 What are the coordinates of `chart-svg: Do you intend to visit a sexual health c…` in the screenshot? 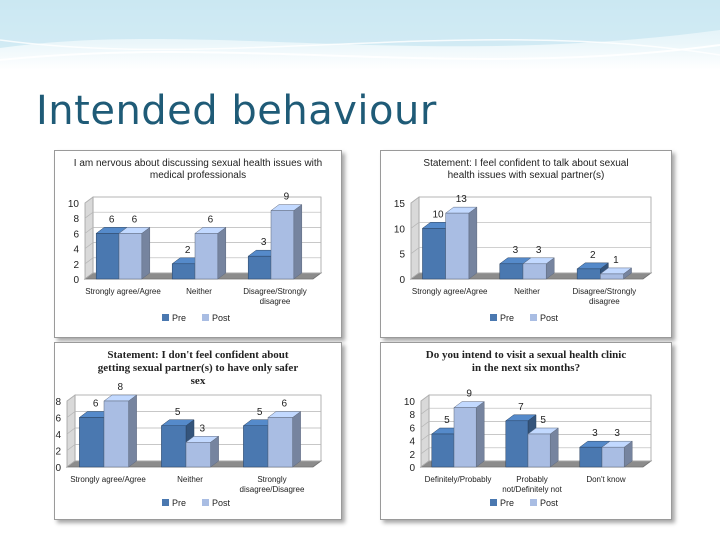 It's located at (528, 428).